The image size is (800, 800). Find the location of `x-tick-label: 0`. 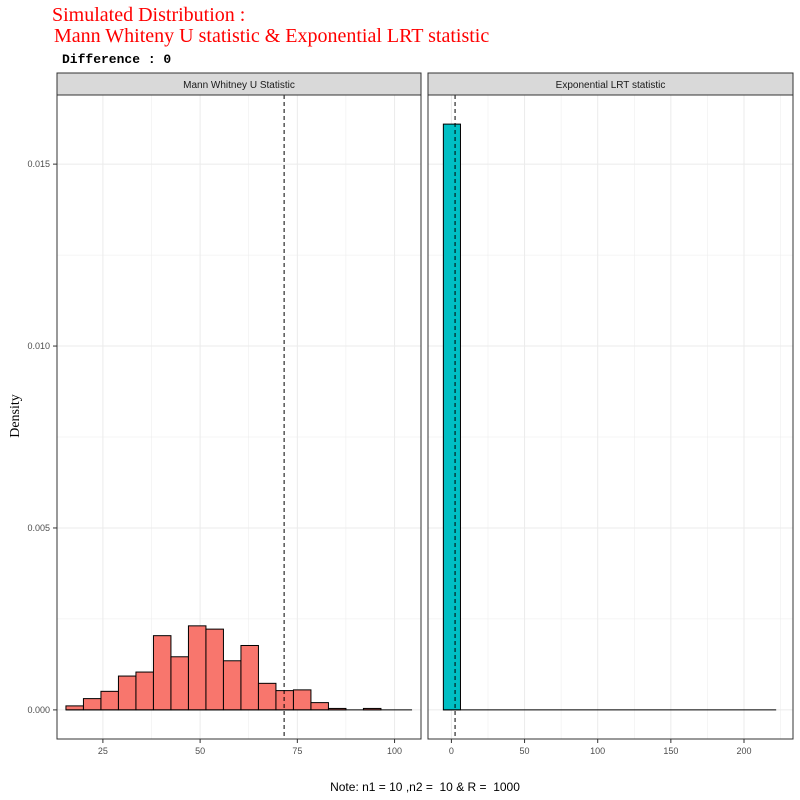

x-tick-label: 0 is located at coordinates (451, 751).